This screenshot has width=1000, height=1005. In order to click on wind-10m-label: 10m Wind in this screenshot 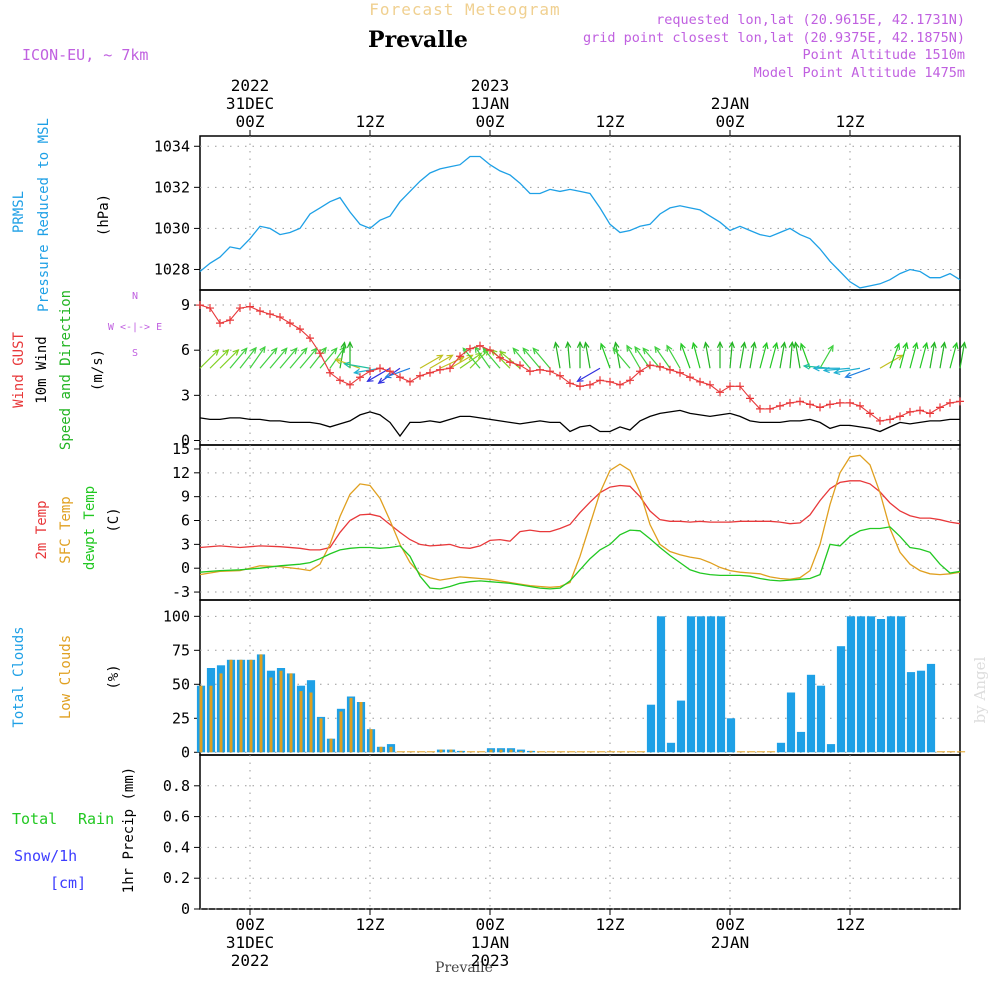, I will do `click(42, 369)`.